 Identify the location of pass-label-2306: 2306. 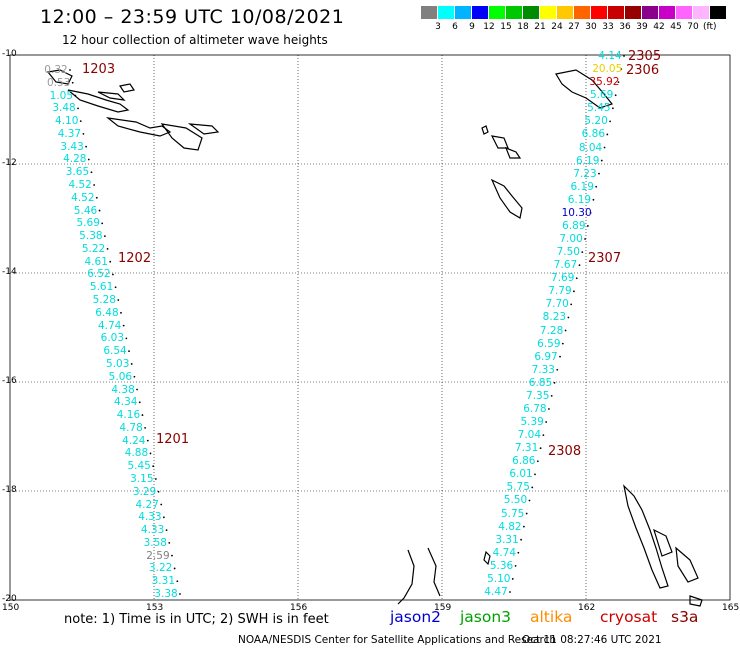
(643, 70).